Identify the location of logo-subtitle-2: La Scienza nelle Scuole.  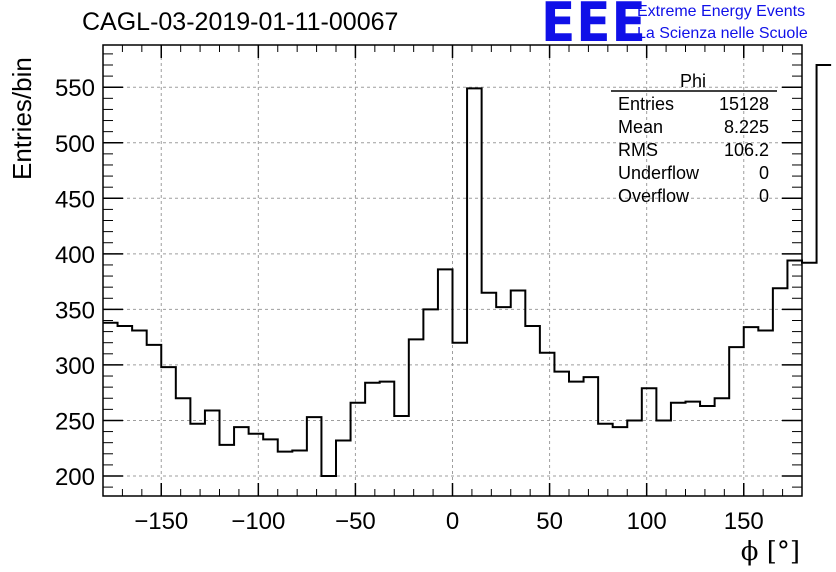
(722, 33).